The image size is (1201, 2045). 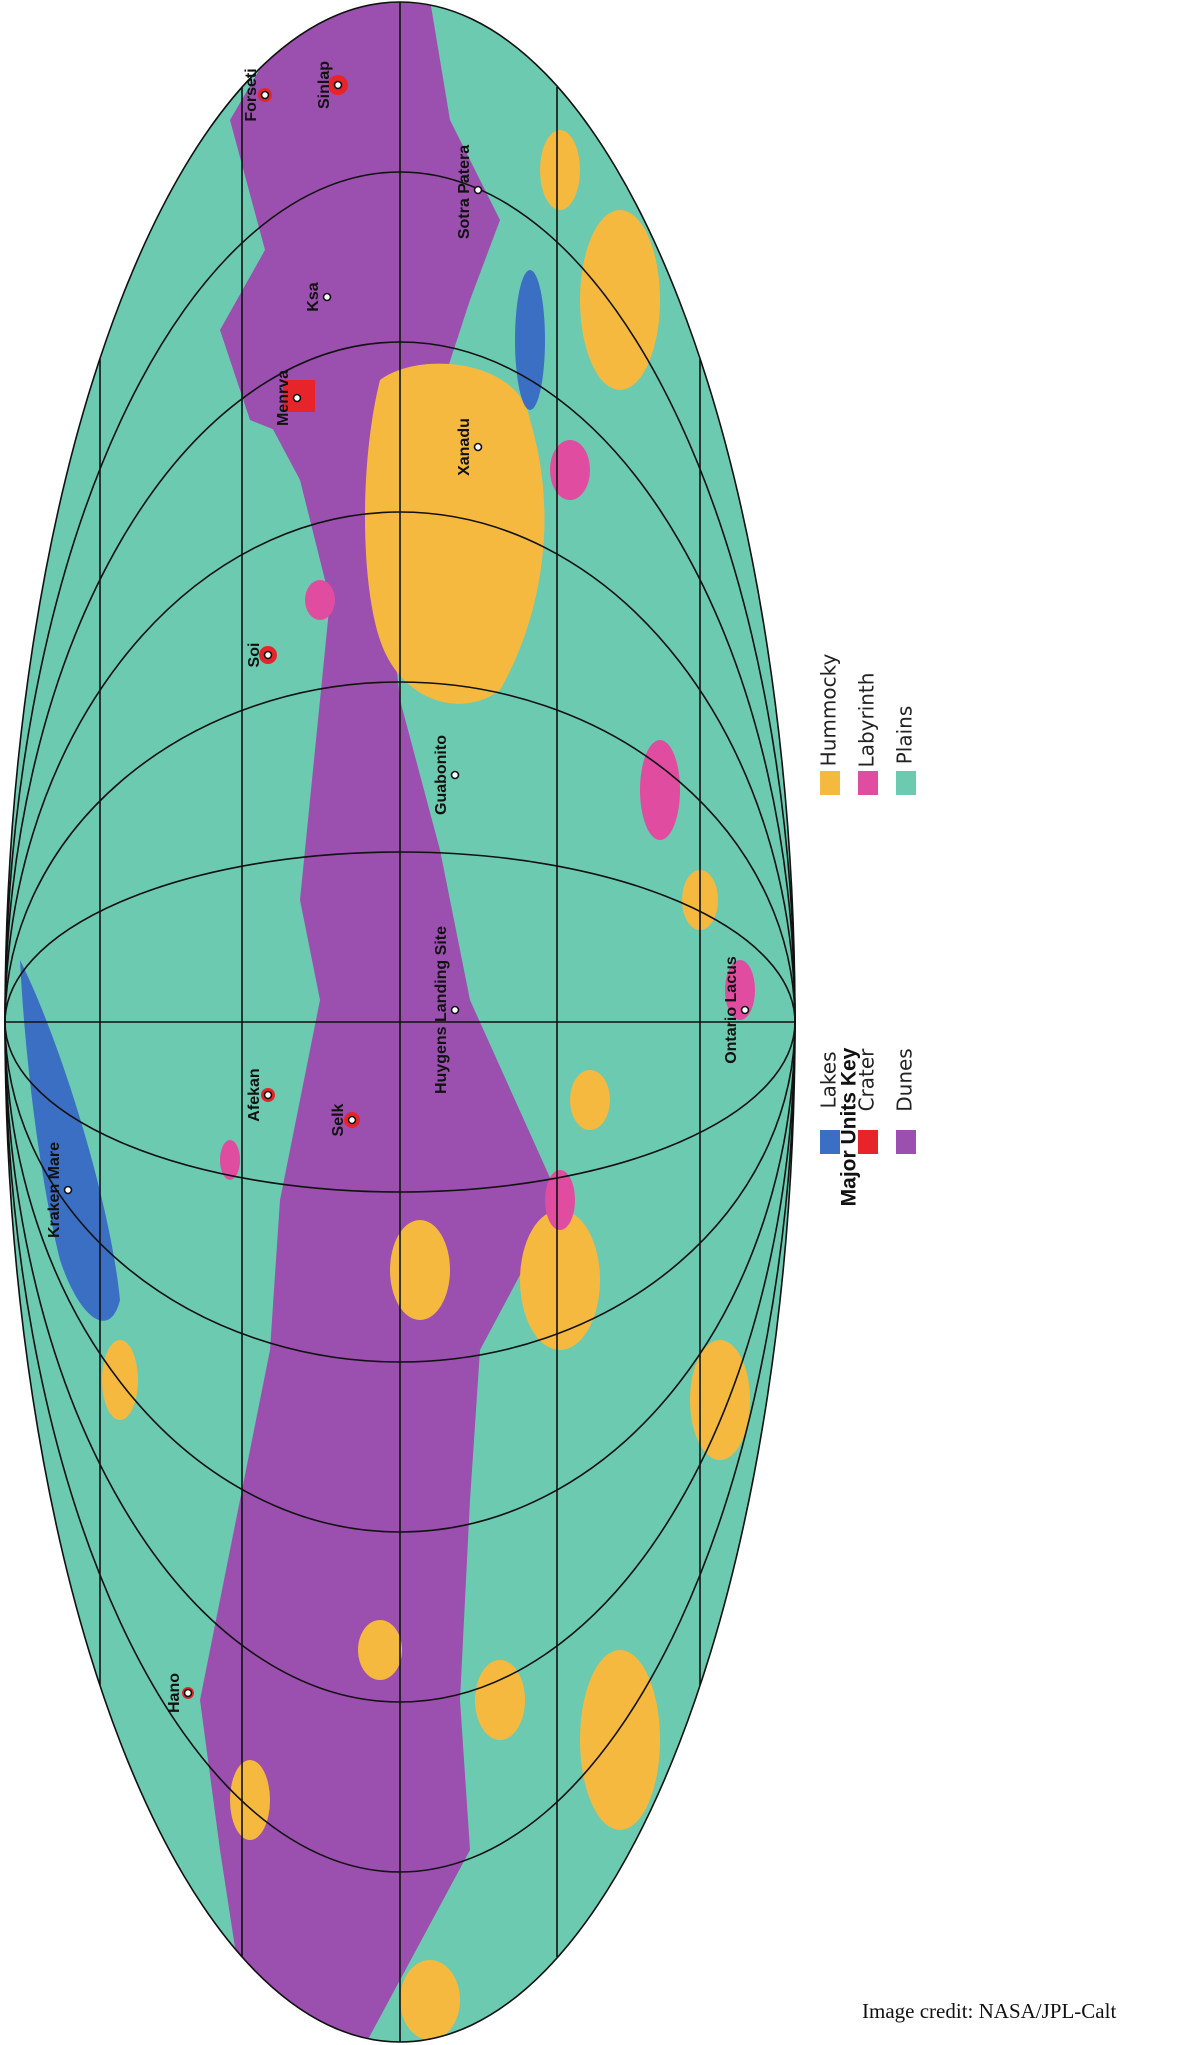 I want to click on legend-label: Lakes, so click(x=829, y=1080).